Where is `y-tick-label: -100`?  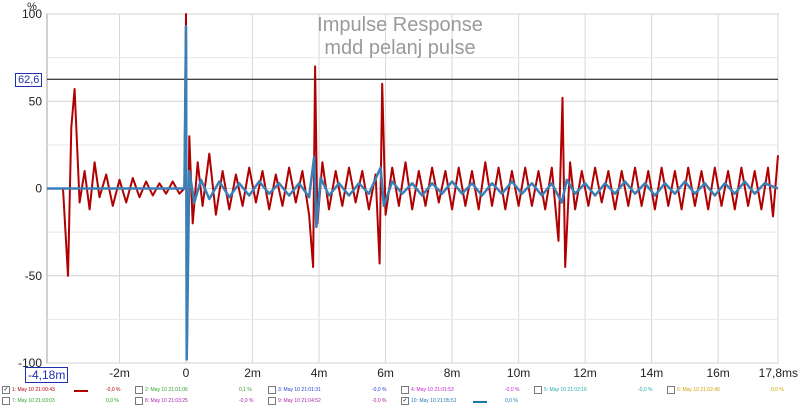
y-tick-label: -100 is located at coordinates (30, 363).